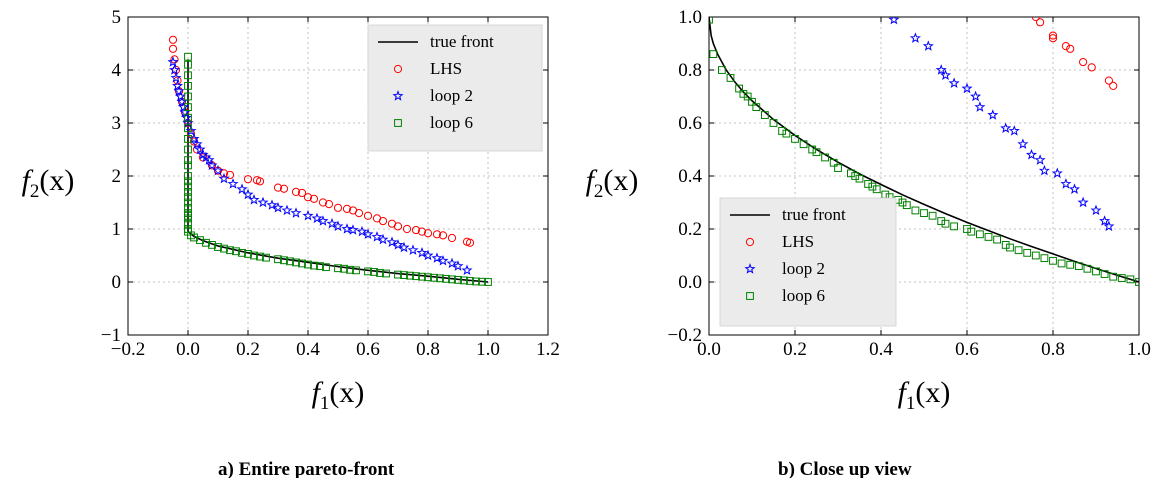  What do you see at coordinates (325, 403) in the screenshot?
I see `axis-label-subscript: 1` at bounding box center [325, 403].